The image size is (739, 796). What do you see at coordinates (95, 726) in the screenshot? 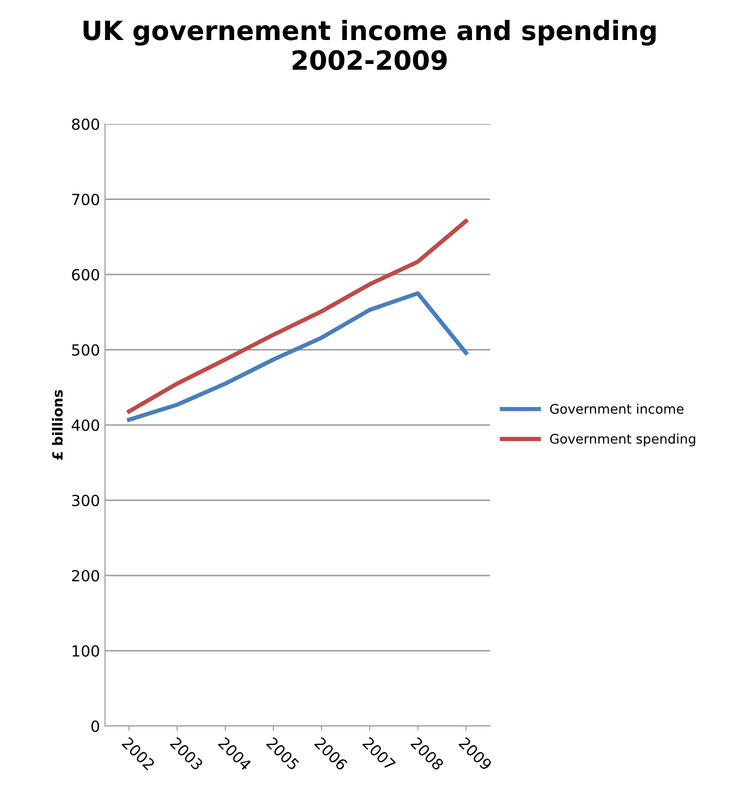
I see `y-tick-label: 0` at bounding box center [95, 726].